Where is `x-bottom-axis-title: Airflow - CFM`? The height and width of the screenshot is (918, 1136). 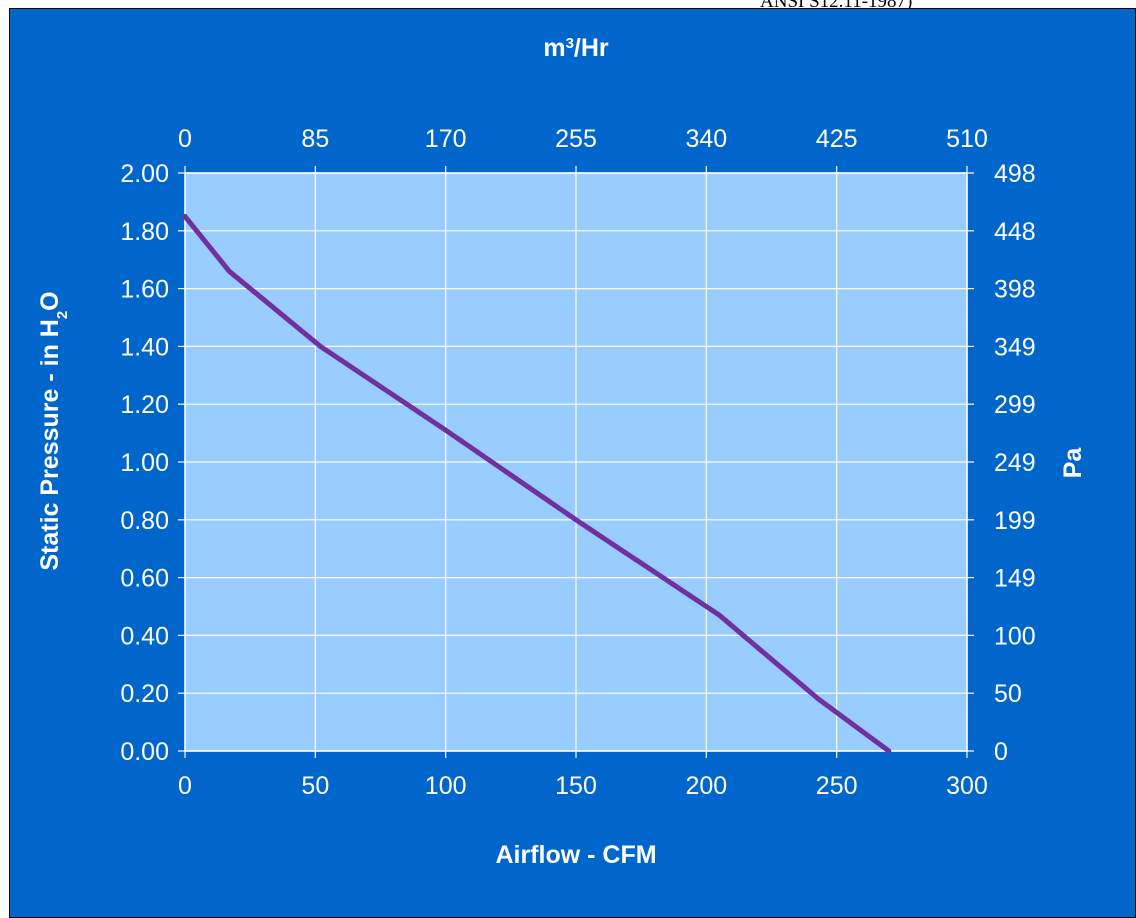
x-bottom-axis-title: Airflow - CFM is located at coordinates (575, 855).